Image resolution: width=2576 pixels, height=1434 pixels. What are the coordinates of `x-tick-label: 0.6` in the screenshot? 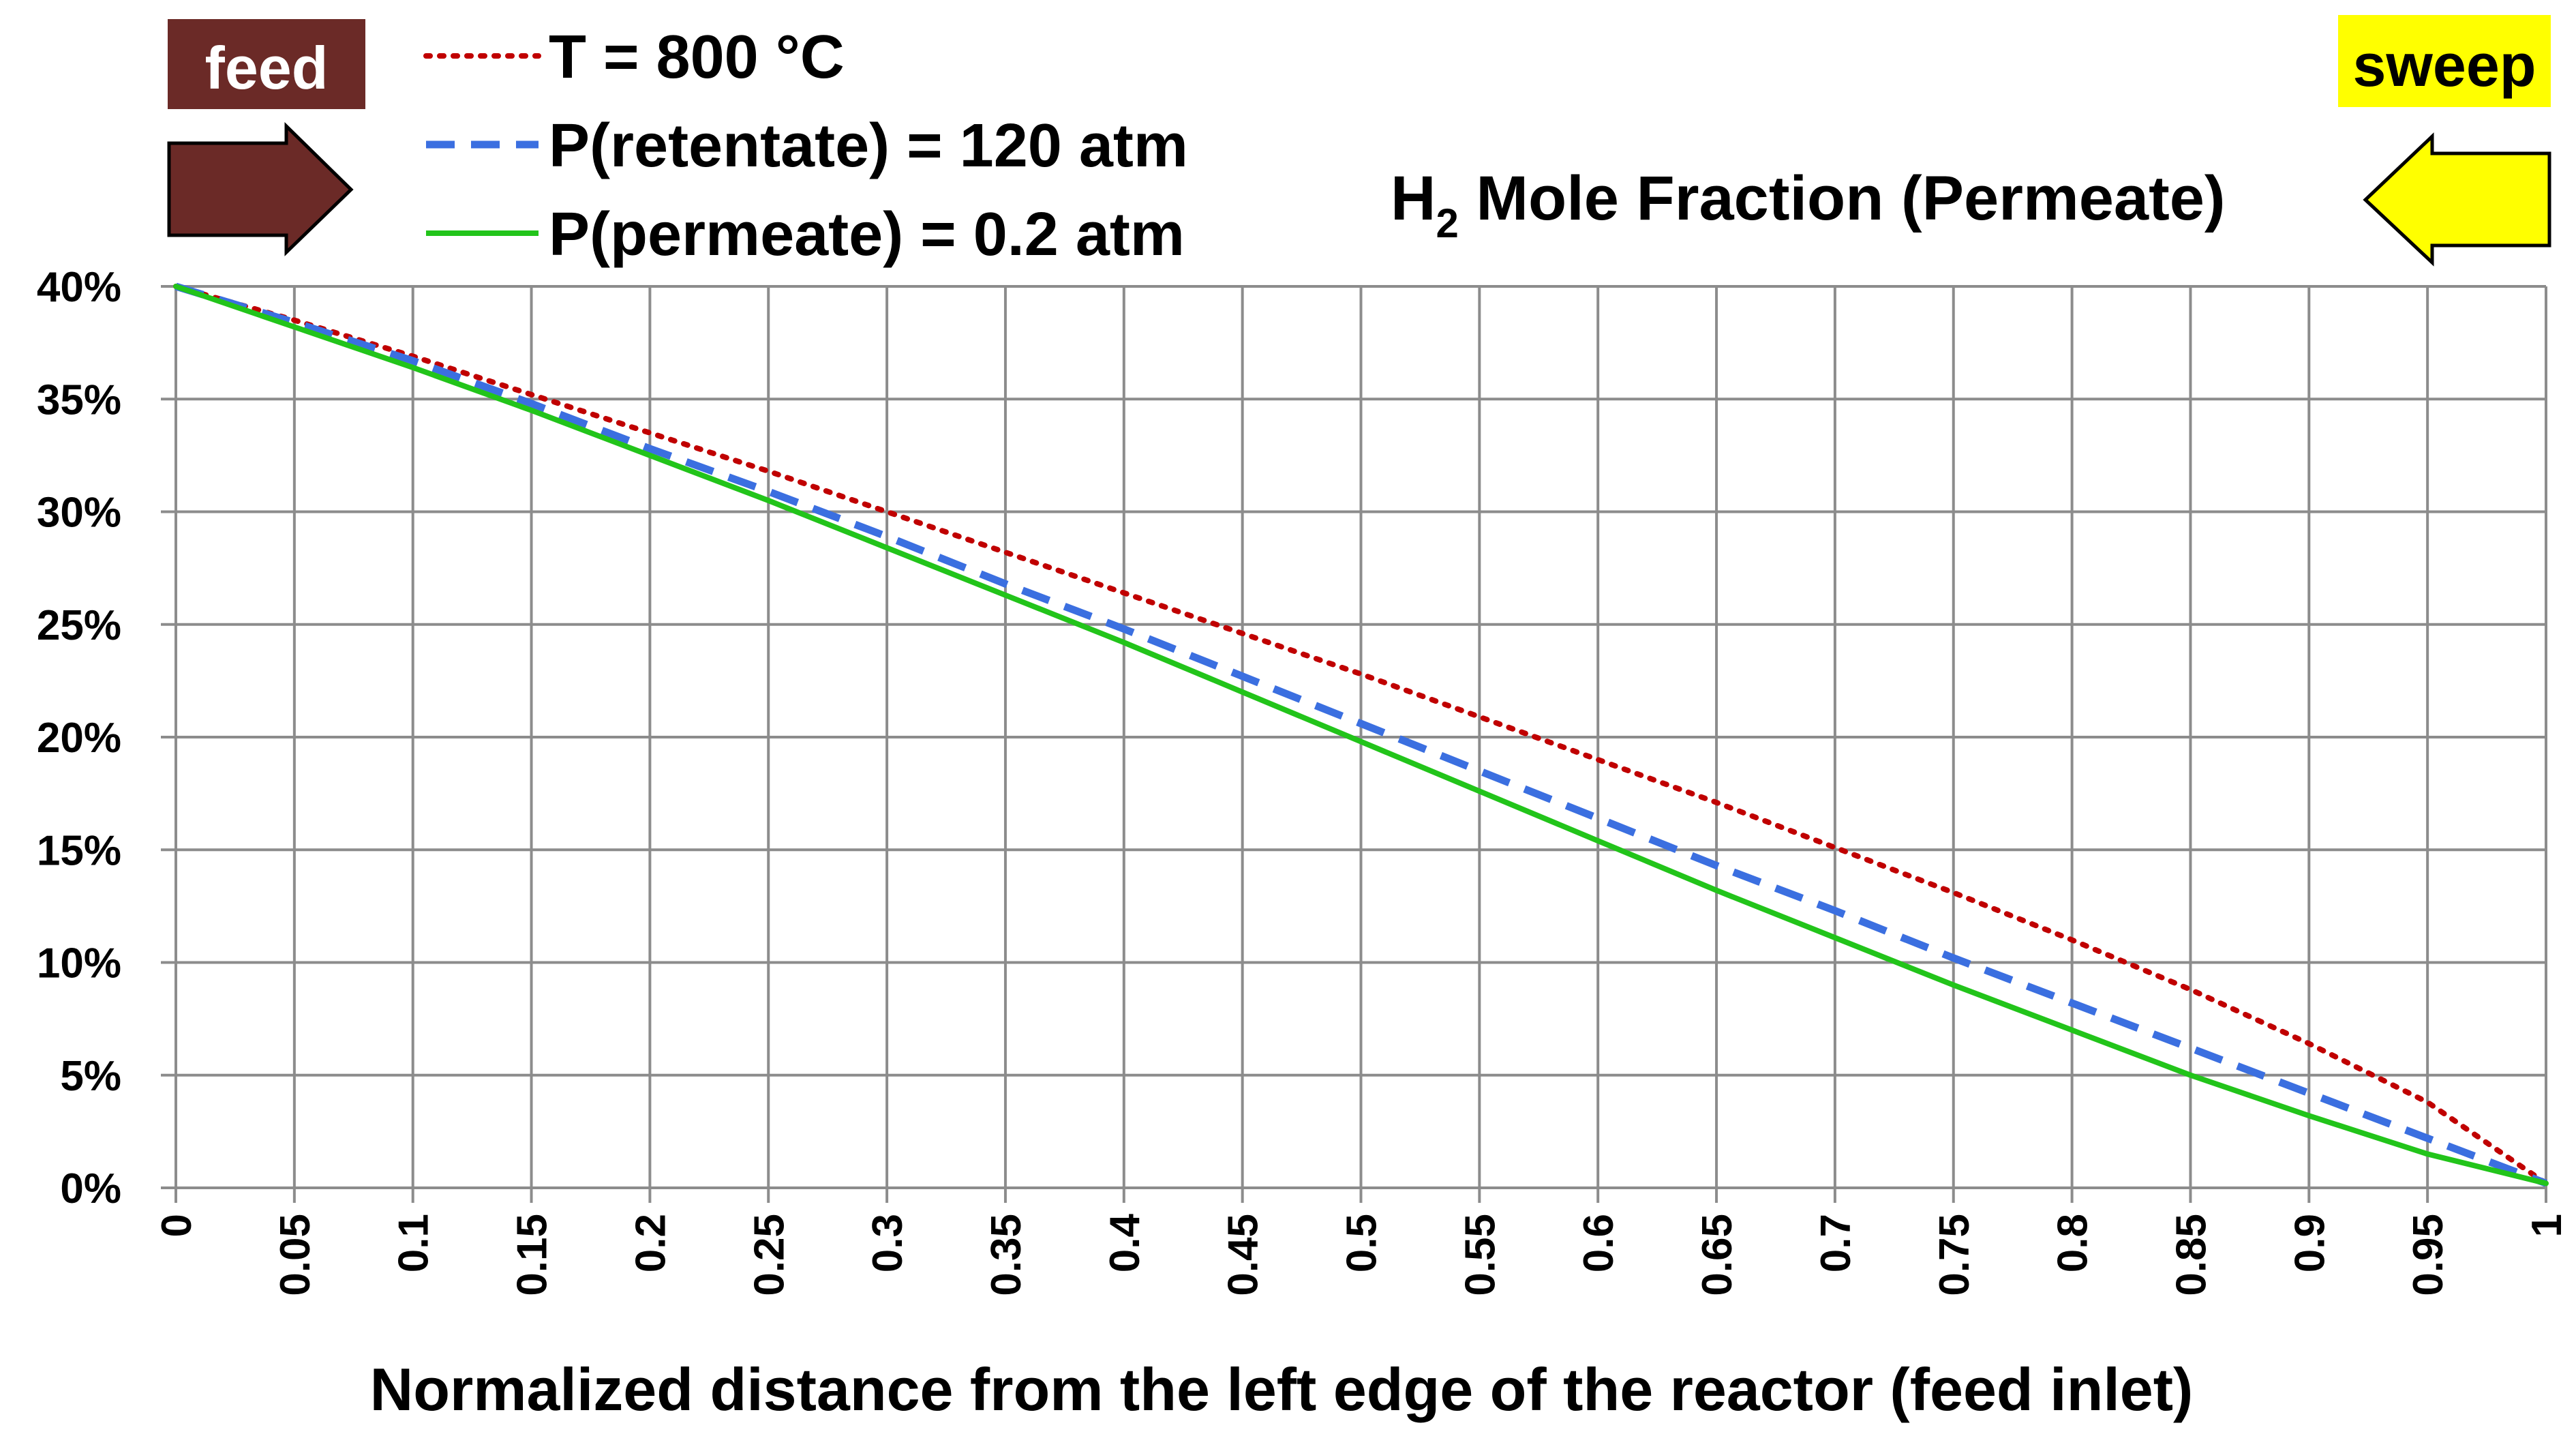 It's located at (1598, 1243).